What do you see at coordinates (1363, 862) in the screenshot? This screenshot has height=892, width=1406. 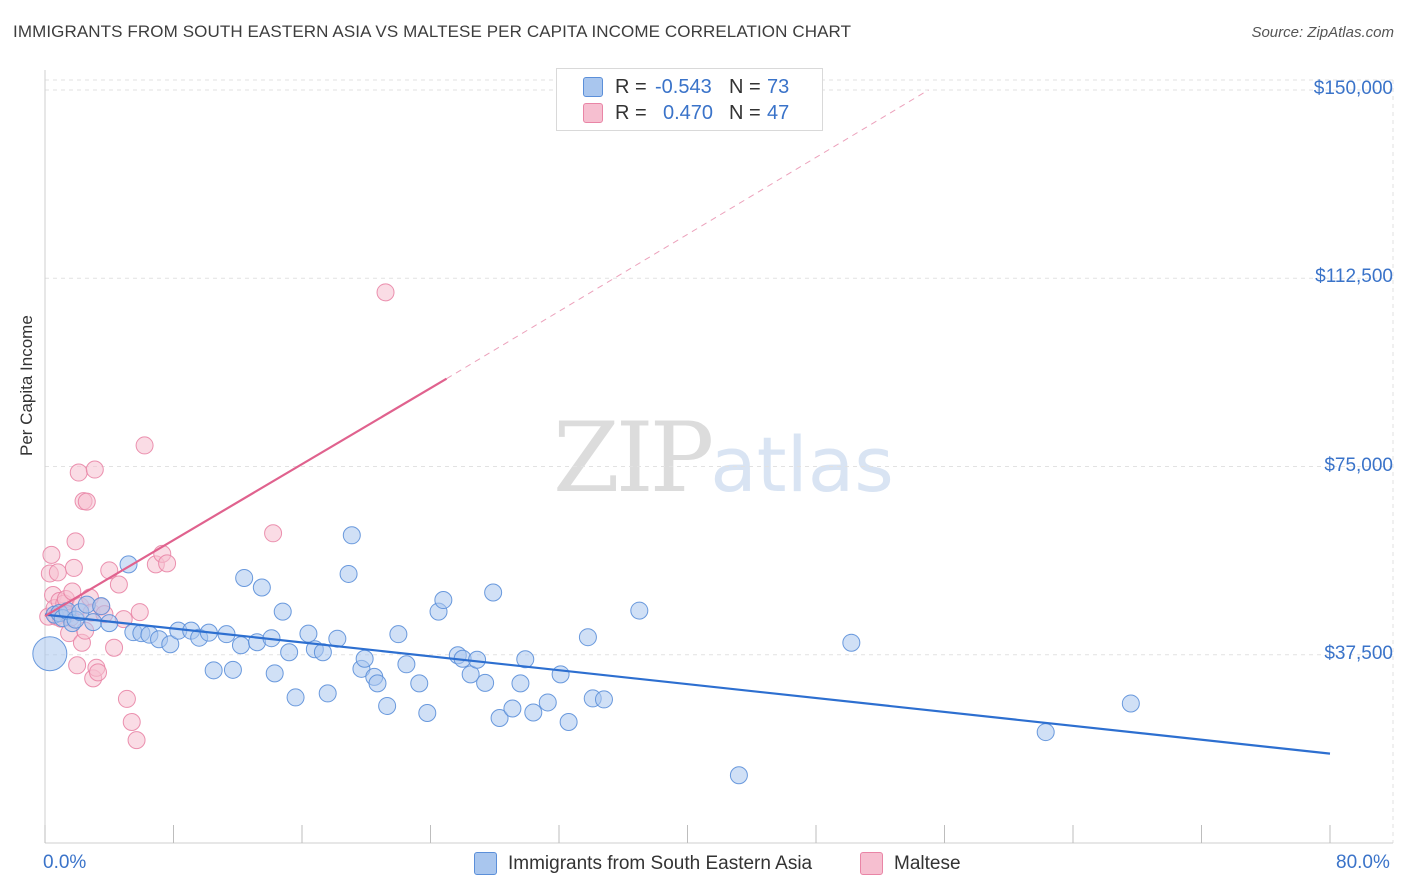 I see `x-tick-label-max: 80.0%` at bounding box center [1363, 862].